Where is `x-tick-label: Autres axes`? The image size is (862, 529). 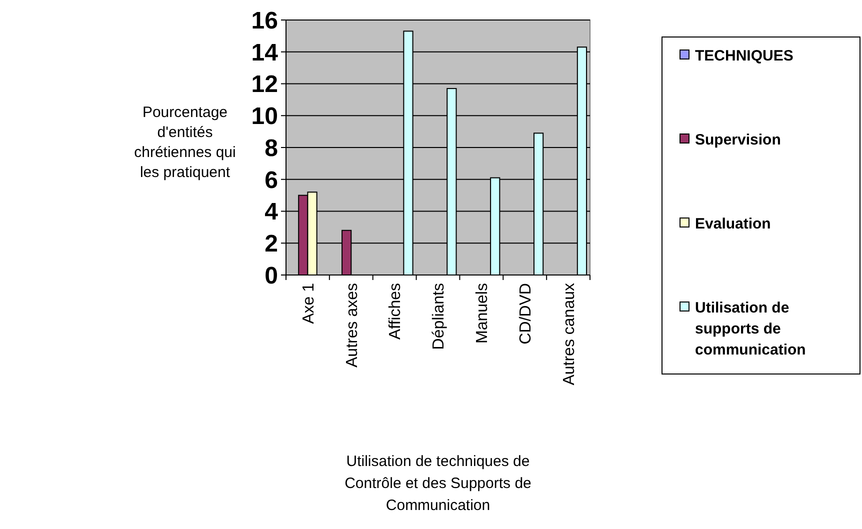
x-tick-label: Autres axes is located at coordinates (352, 325).